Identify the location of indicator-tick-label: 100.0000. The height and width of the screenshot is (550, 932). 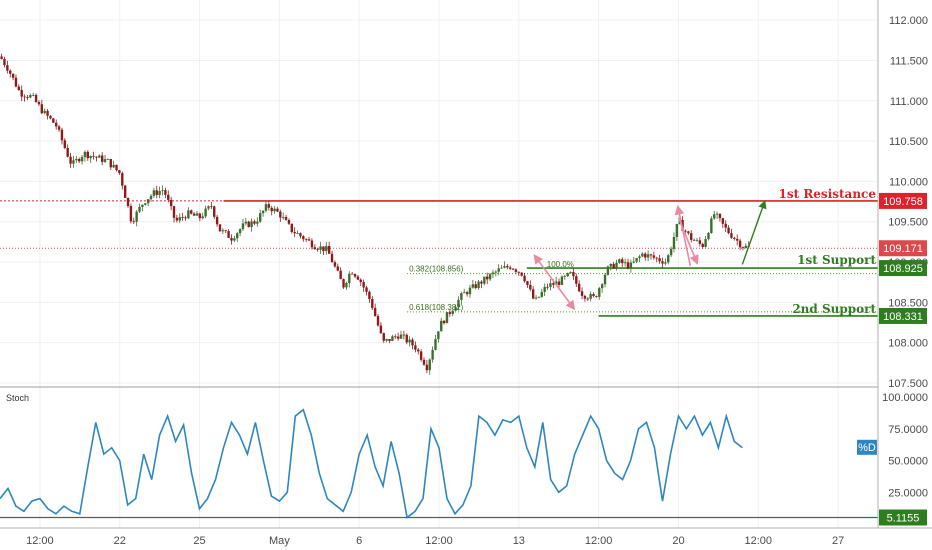
(905, 398).